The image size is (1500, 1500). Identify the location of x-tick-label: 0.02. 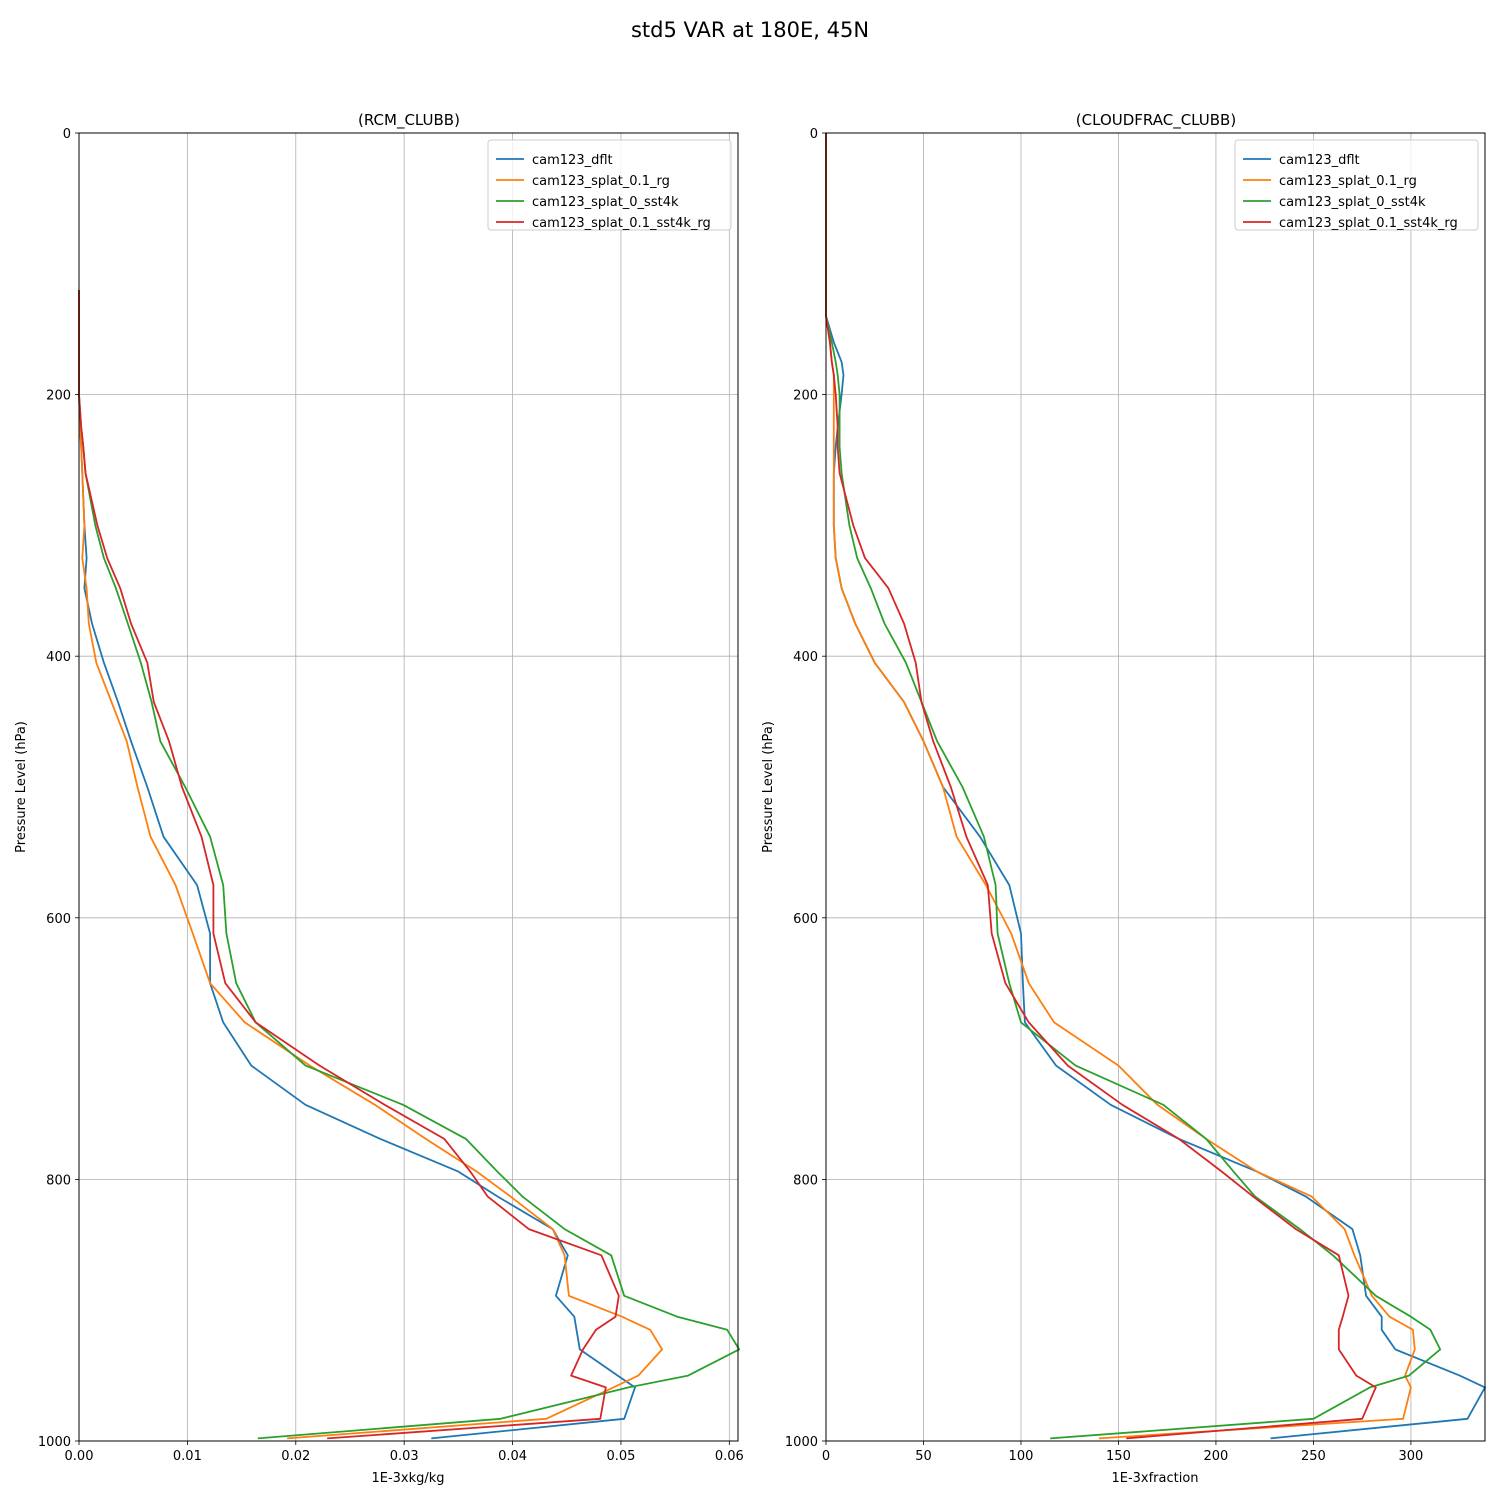
(295, 1456).